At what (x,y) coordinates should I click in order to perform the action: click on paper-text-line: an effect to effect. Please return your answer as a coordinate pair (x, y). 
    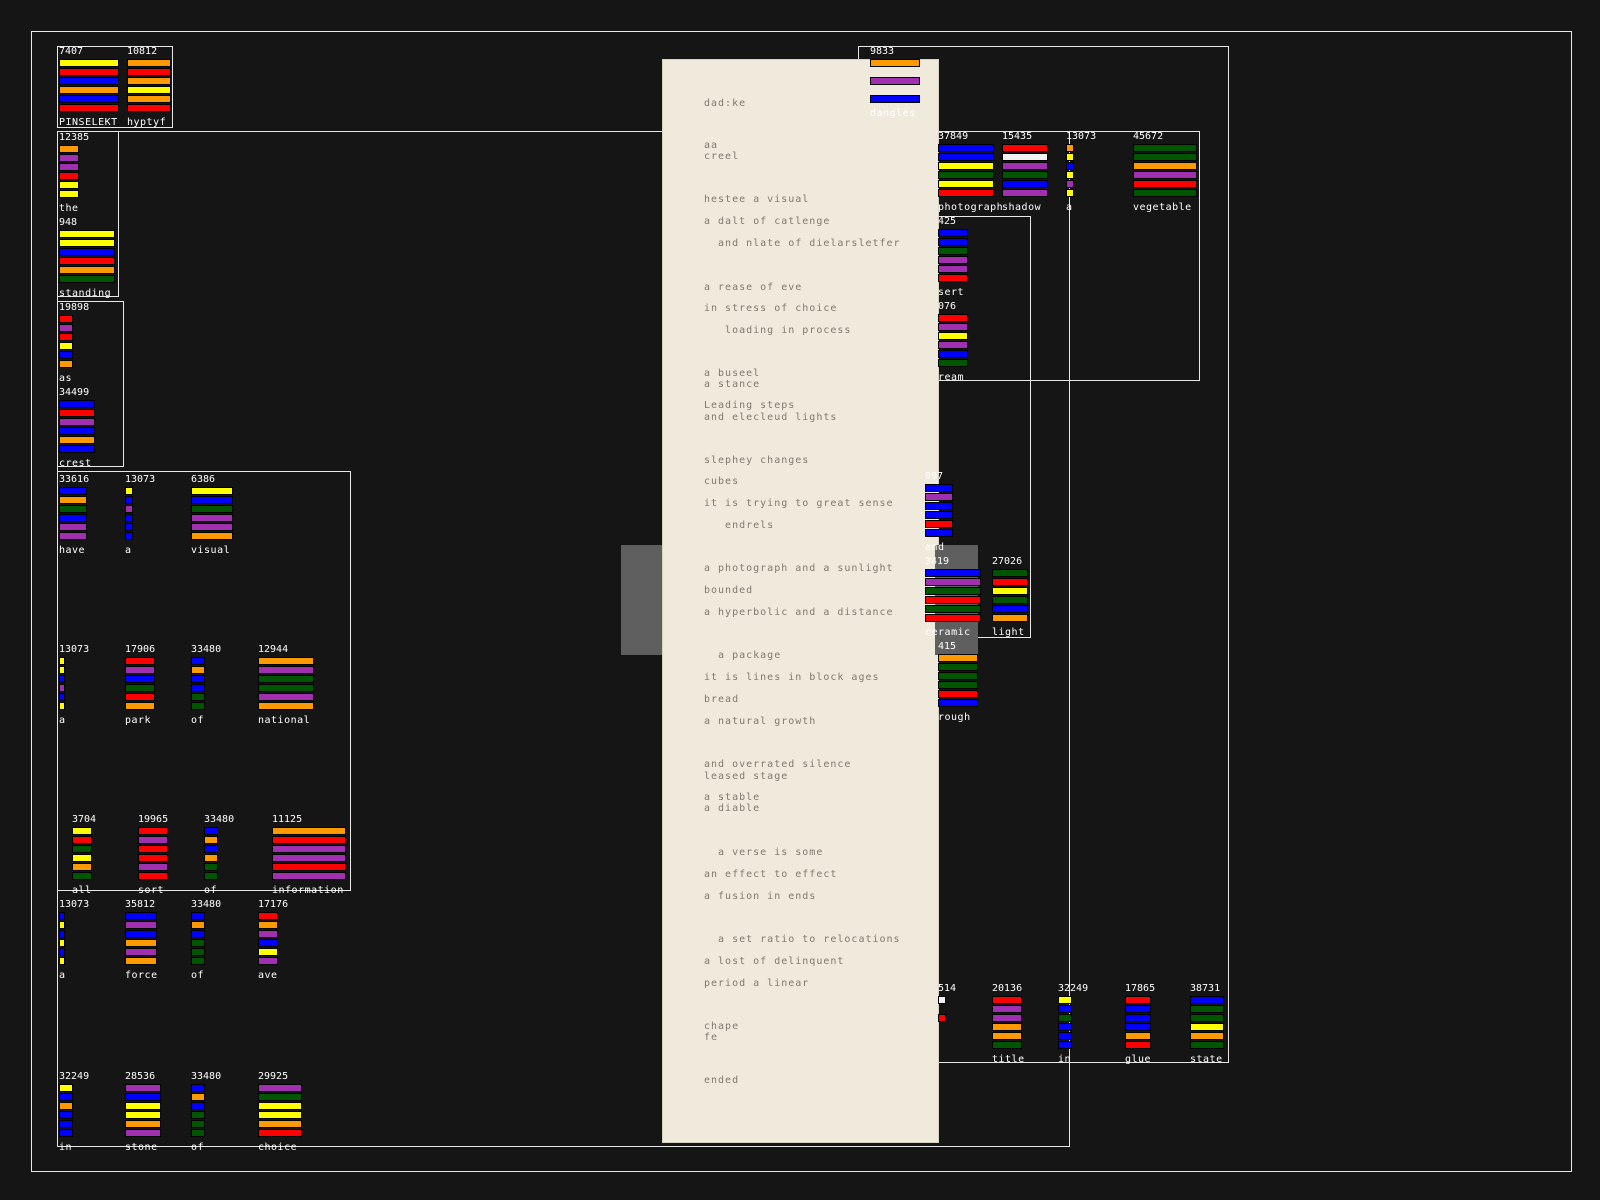
    Looking at the image, I should click on (771, 874).